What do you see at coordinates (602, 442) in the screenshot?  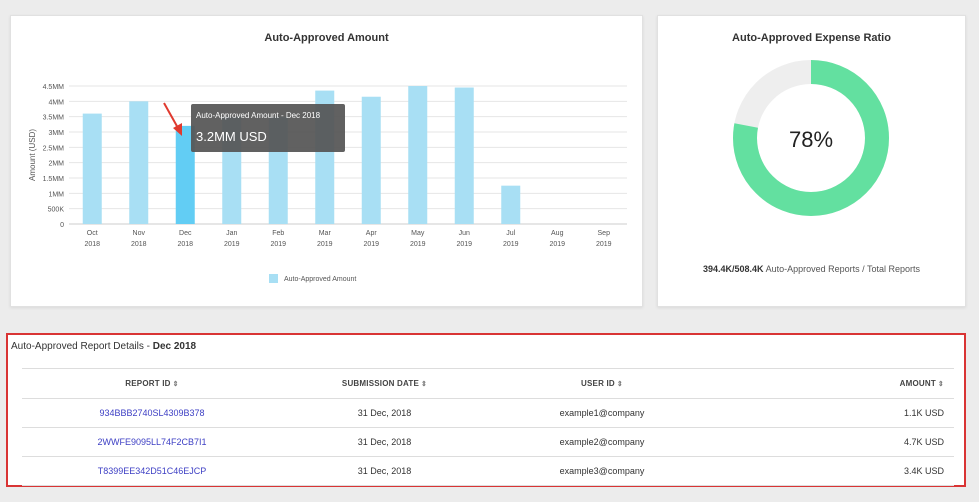 I see `user-id-cell: example2@company` at bounding box center [602, 442].